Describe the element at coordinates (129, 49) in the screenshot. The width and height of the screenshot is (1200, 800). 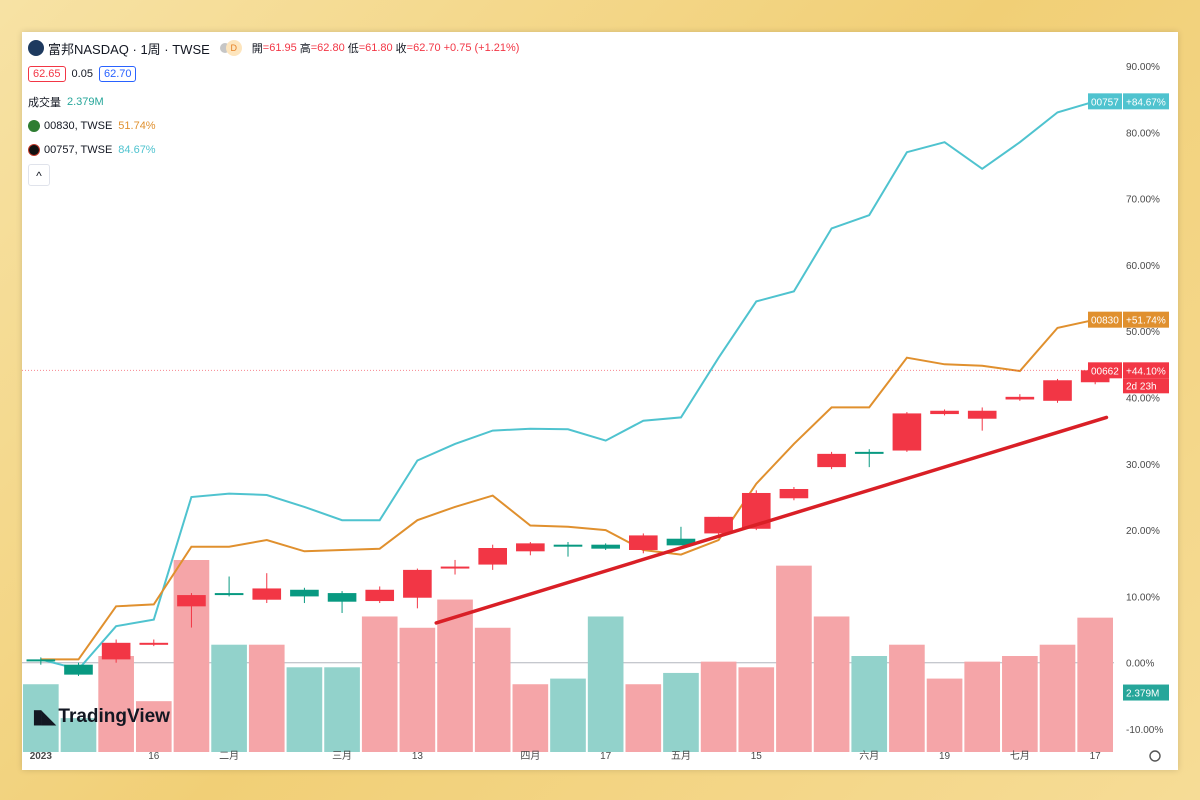
I see `symbol-name: 富邦NASDAQ · 1周 · TWSE` at that location.